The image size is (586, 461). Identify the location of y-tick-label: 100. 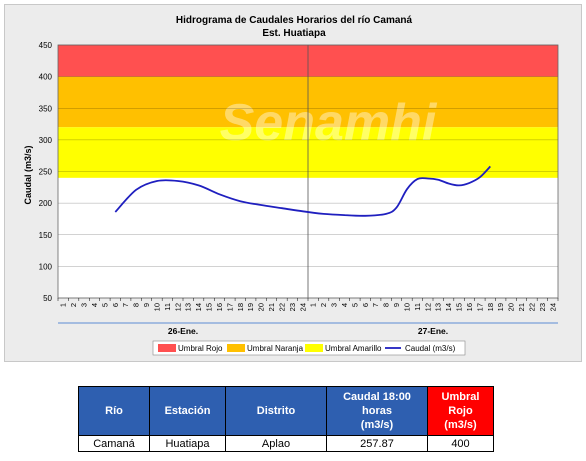
(46, 266).